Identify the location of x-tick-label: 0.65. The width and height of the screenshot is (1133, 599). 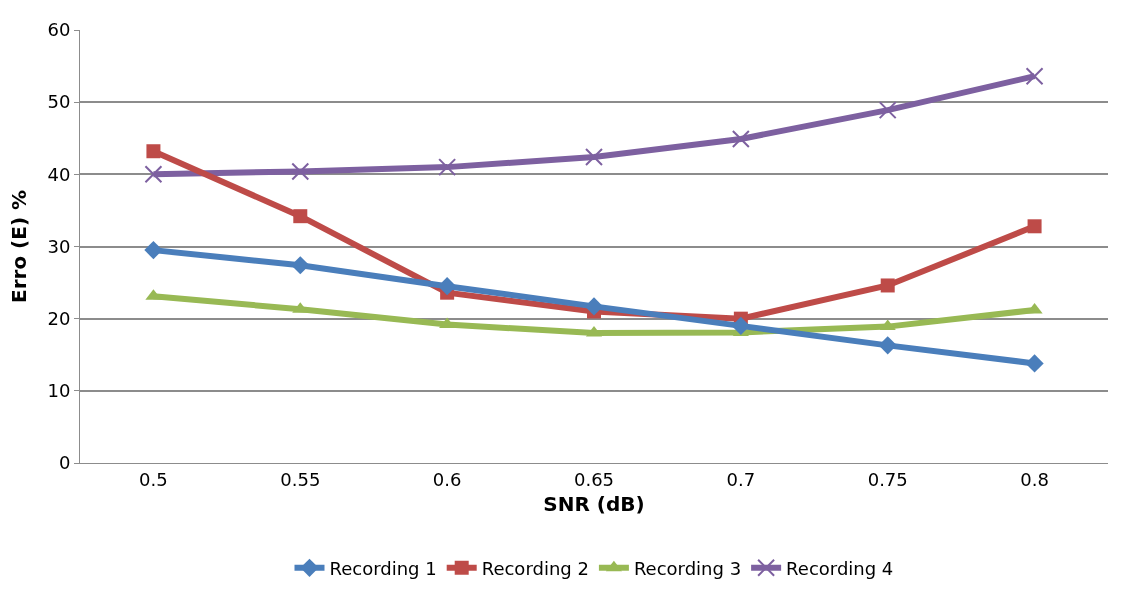
(594, 479).